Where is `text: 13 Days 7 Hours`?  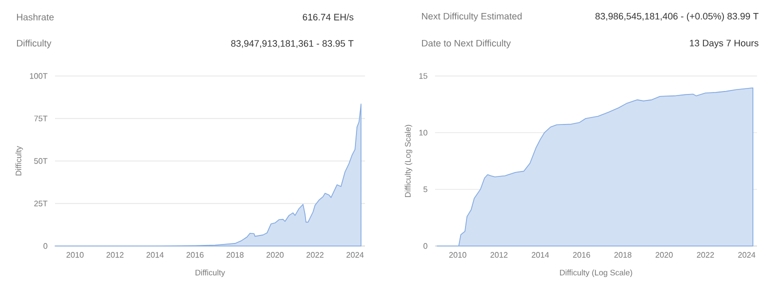
text: 13 Days 7 Hours is located at coordinates (724, 44).